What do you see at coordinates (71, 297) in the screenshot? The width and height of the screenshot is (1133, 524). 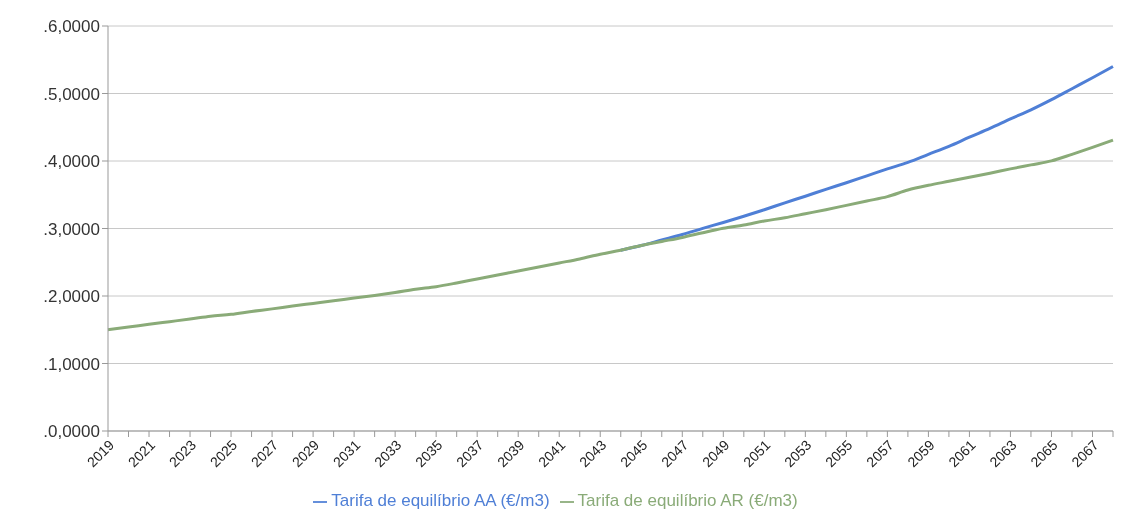 I see `text: .2,0000` at bounding box center [71, 297].